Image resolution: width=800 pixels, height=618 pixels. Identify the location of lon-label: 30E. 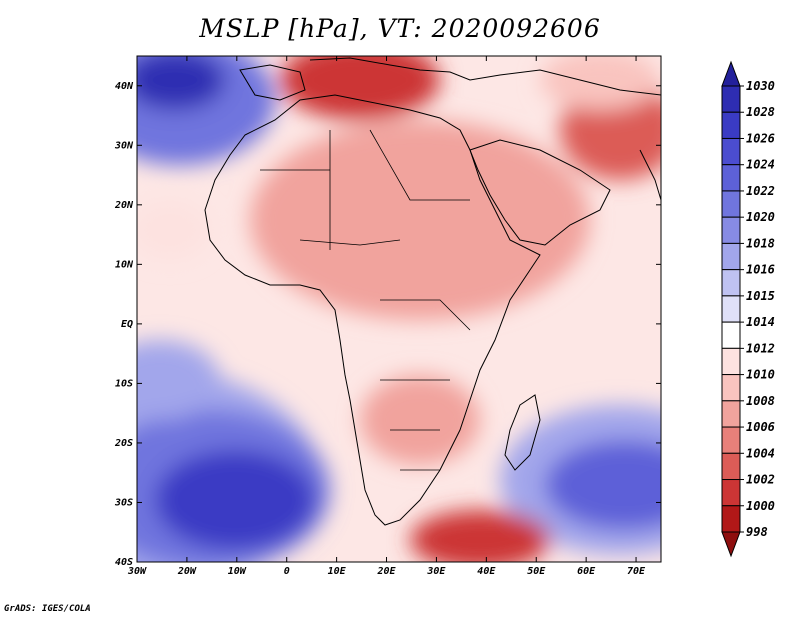
(436, 571).